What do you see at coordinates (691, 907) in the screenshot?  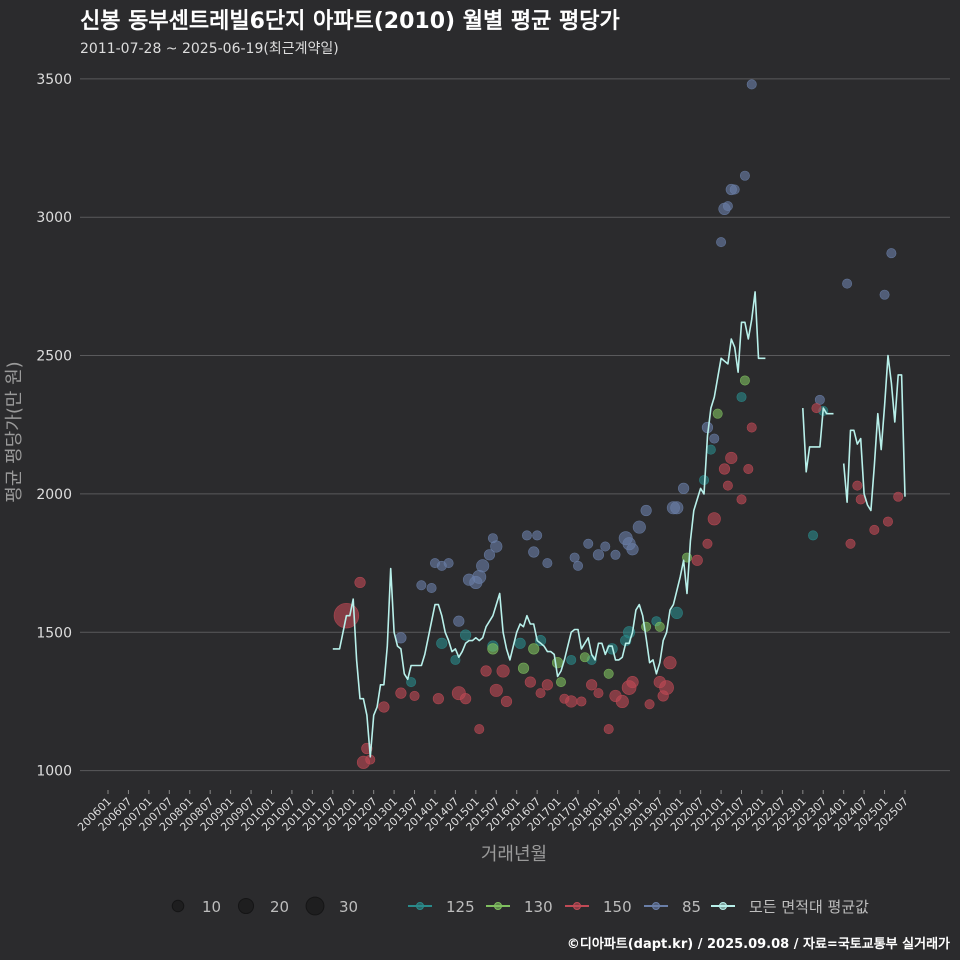 I see `legend-series-label: 85` at bounding box center [691, 907].